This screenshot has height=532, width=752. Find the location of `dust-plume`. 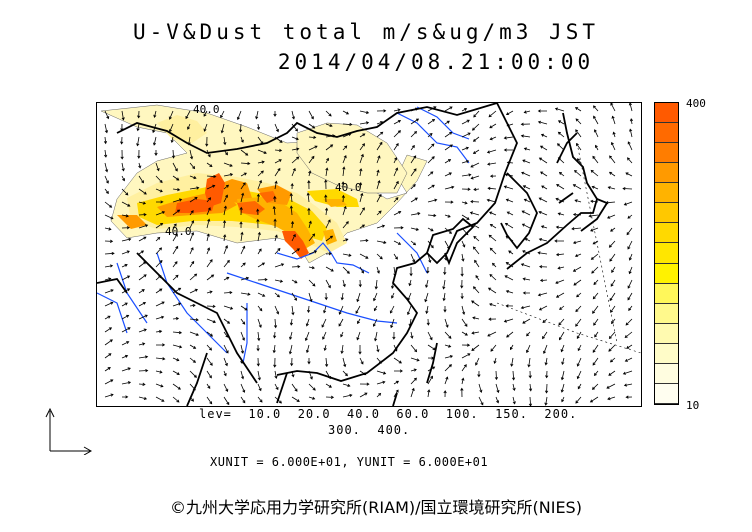

dust-plume is located at coordinates (264, 184).